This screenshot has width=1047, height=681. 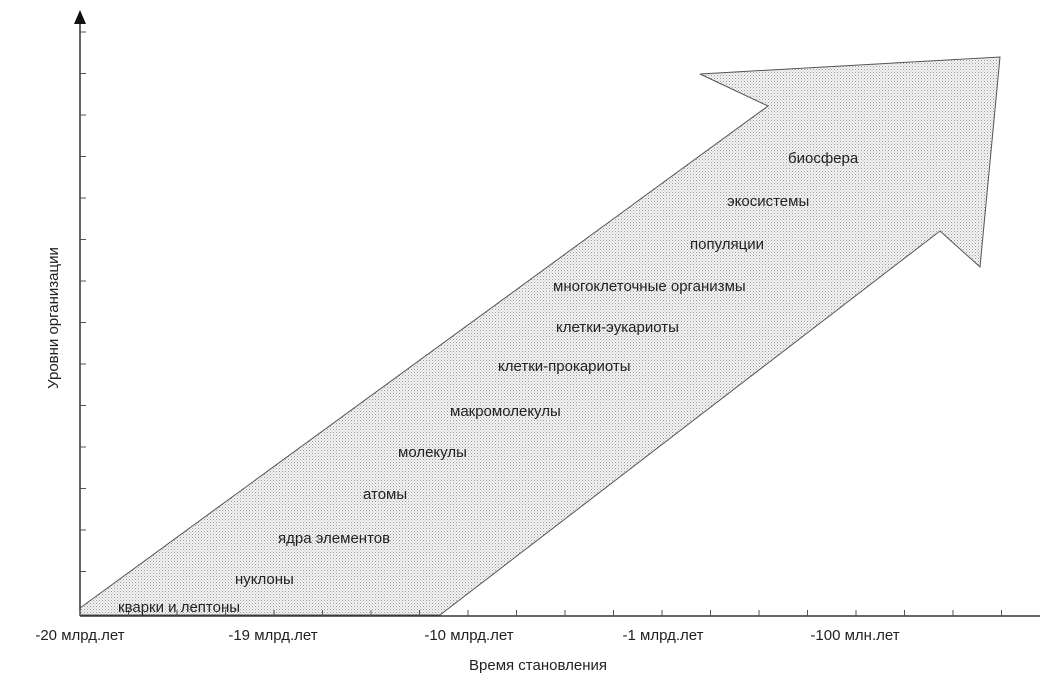 What do you see at coordinates (768, 201) in the screenshot?
I see `level-label: экосистемы` at bounding box center [768, 201].